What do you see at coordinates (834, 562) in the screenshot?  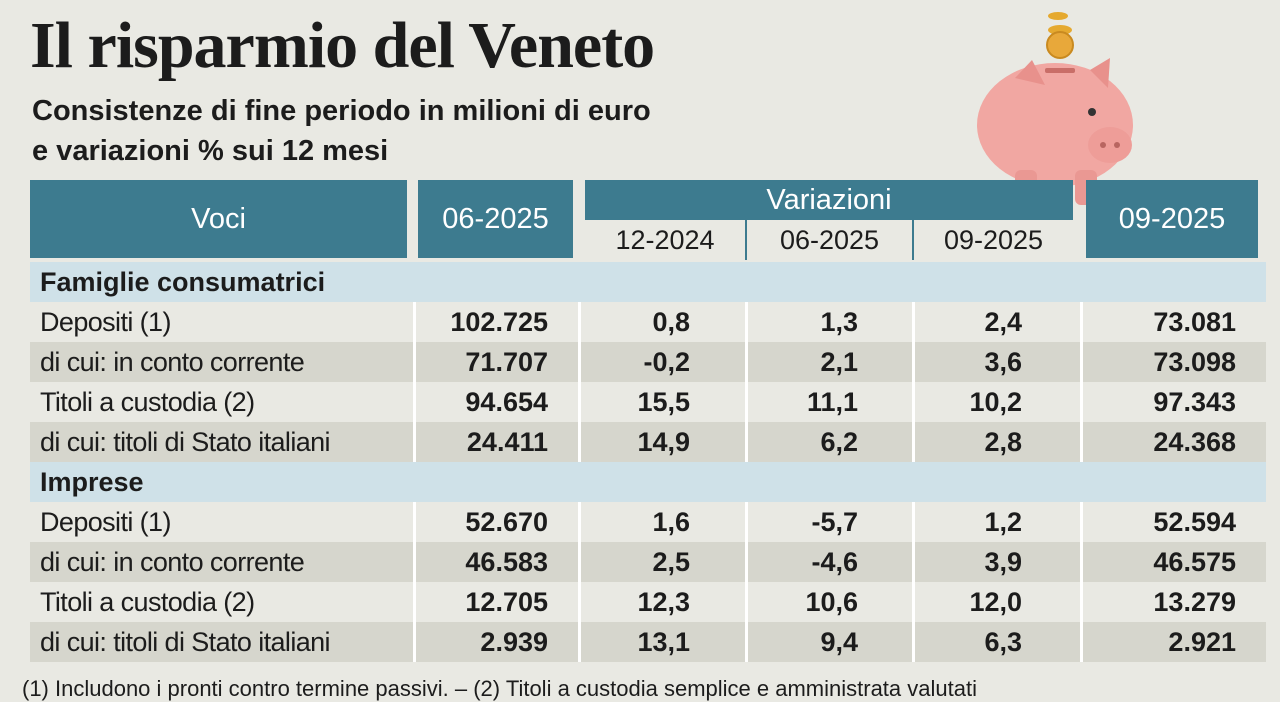 I see `value-cell: -4,6` at bounding box center [834, 562].